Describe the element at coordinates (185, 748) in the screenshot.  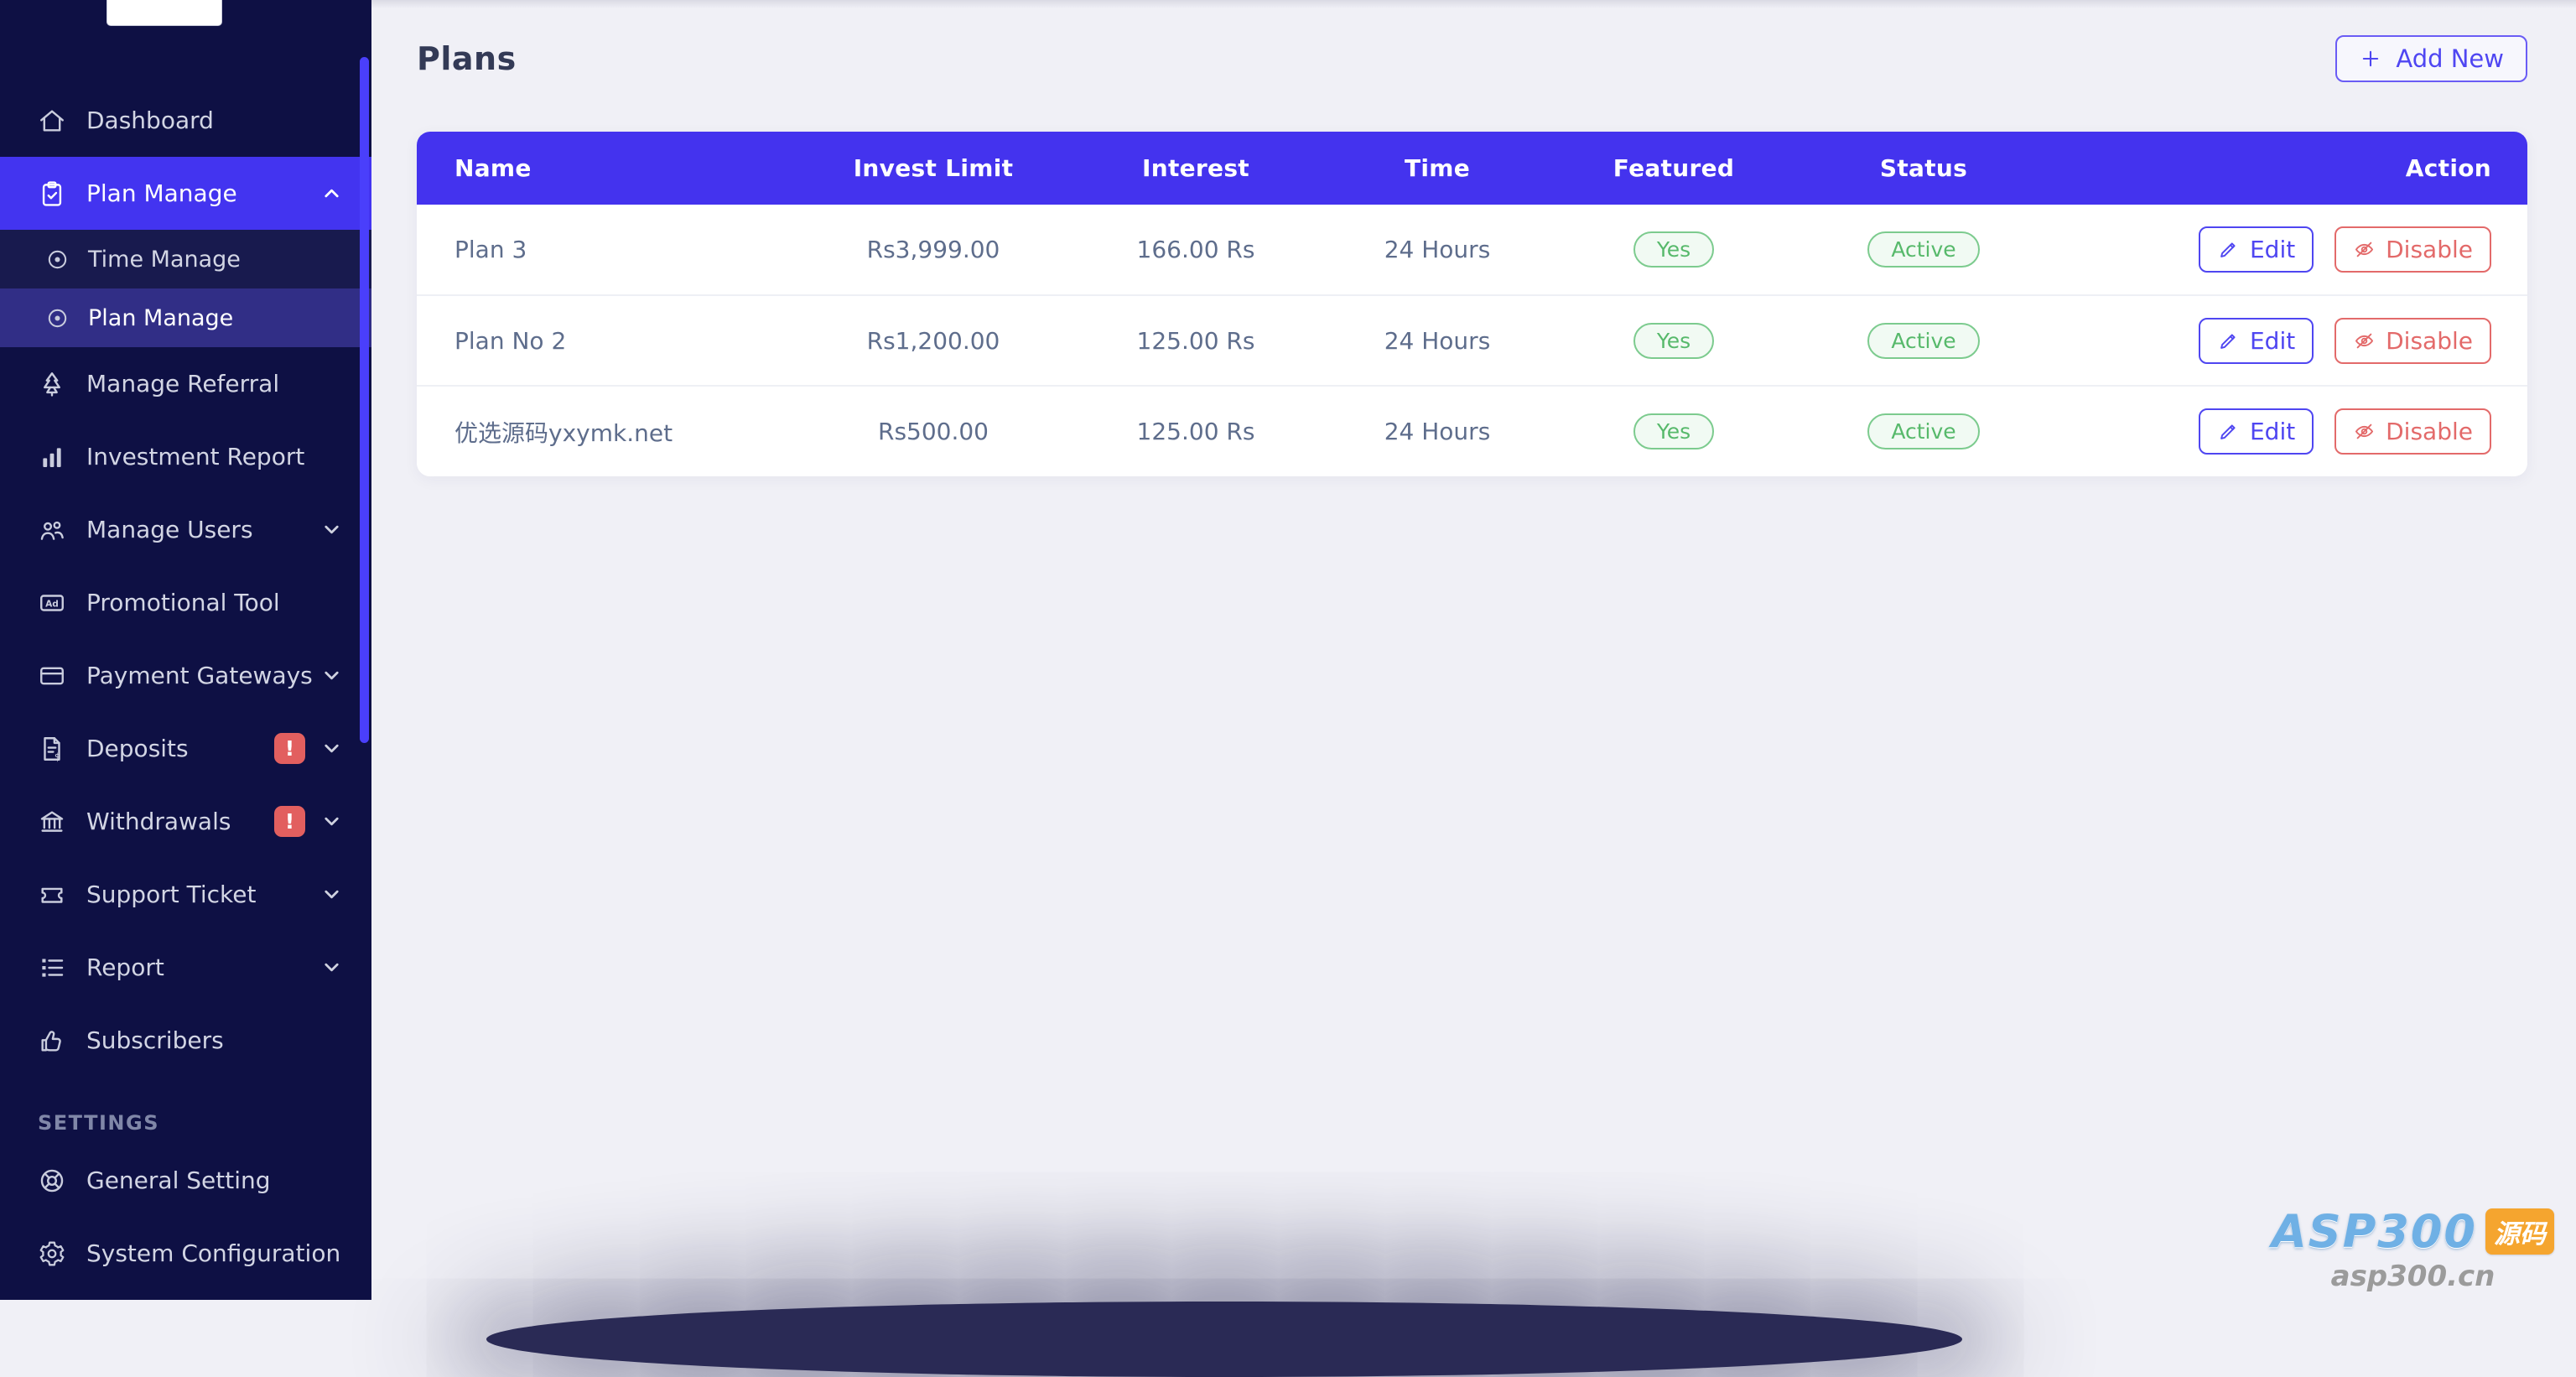
I see `sidebar-item-deposits: $ Deposits !` at that location.